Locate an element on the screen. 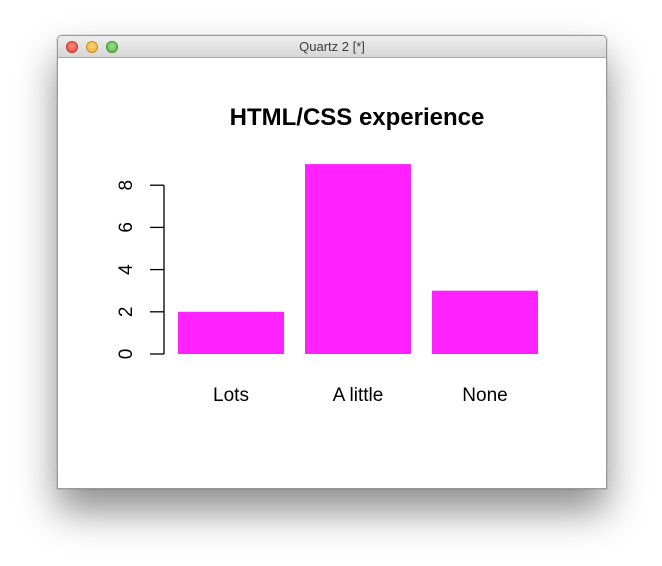 The image size is (662, 566). x-category-label: None is located at coordinates (484, 395).